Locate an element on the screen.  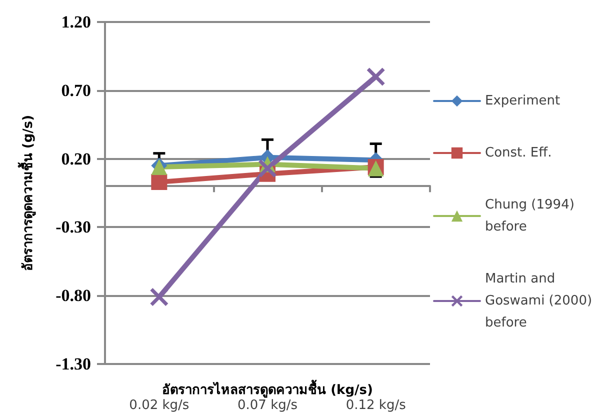
legend-label: Chung (1994) before is located at coordinates (532, 216).